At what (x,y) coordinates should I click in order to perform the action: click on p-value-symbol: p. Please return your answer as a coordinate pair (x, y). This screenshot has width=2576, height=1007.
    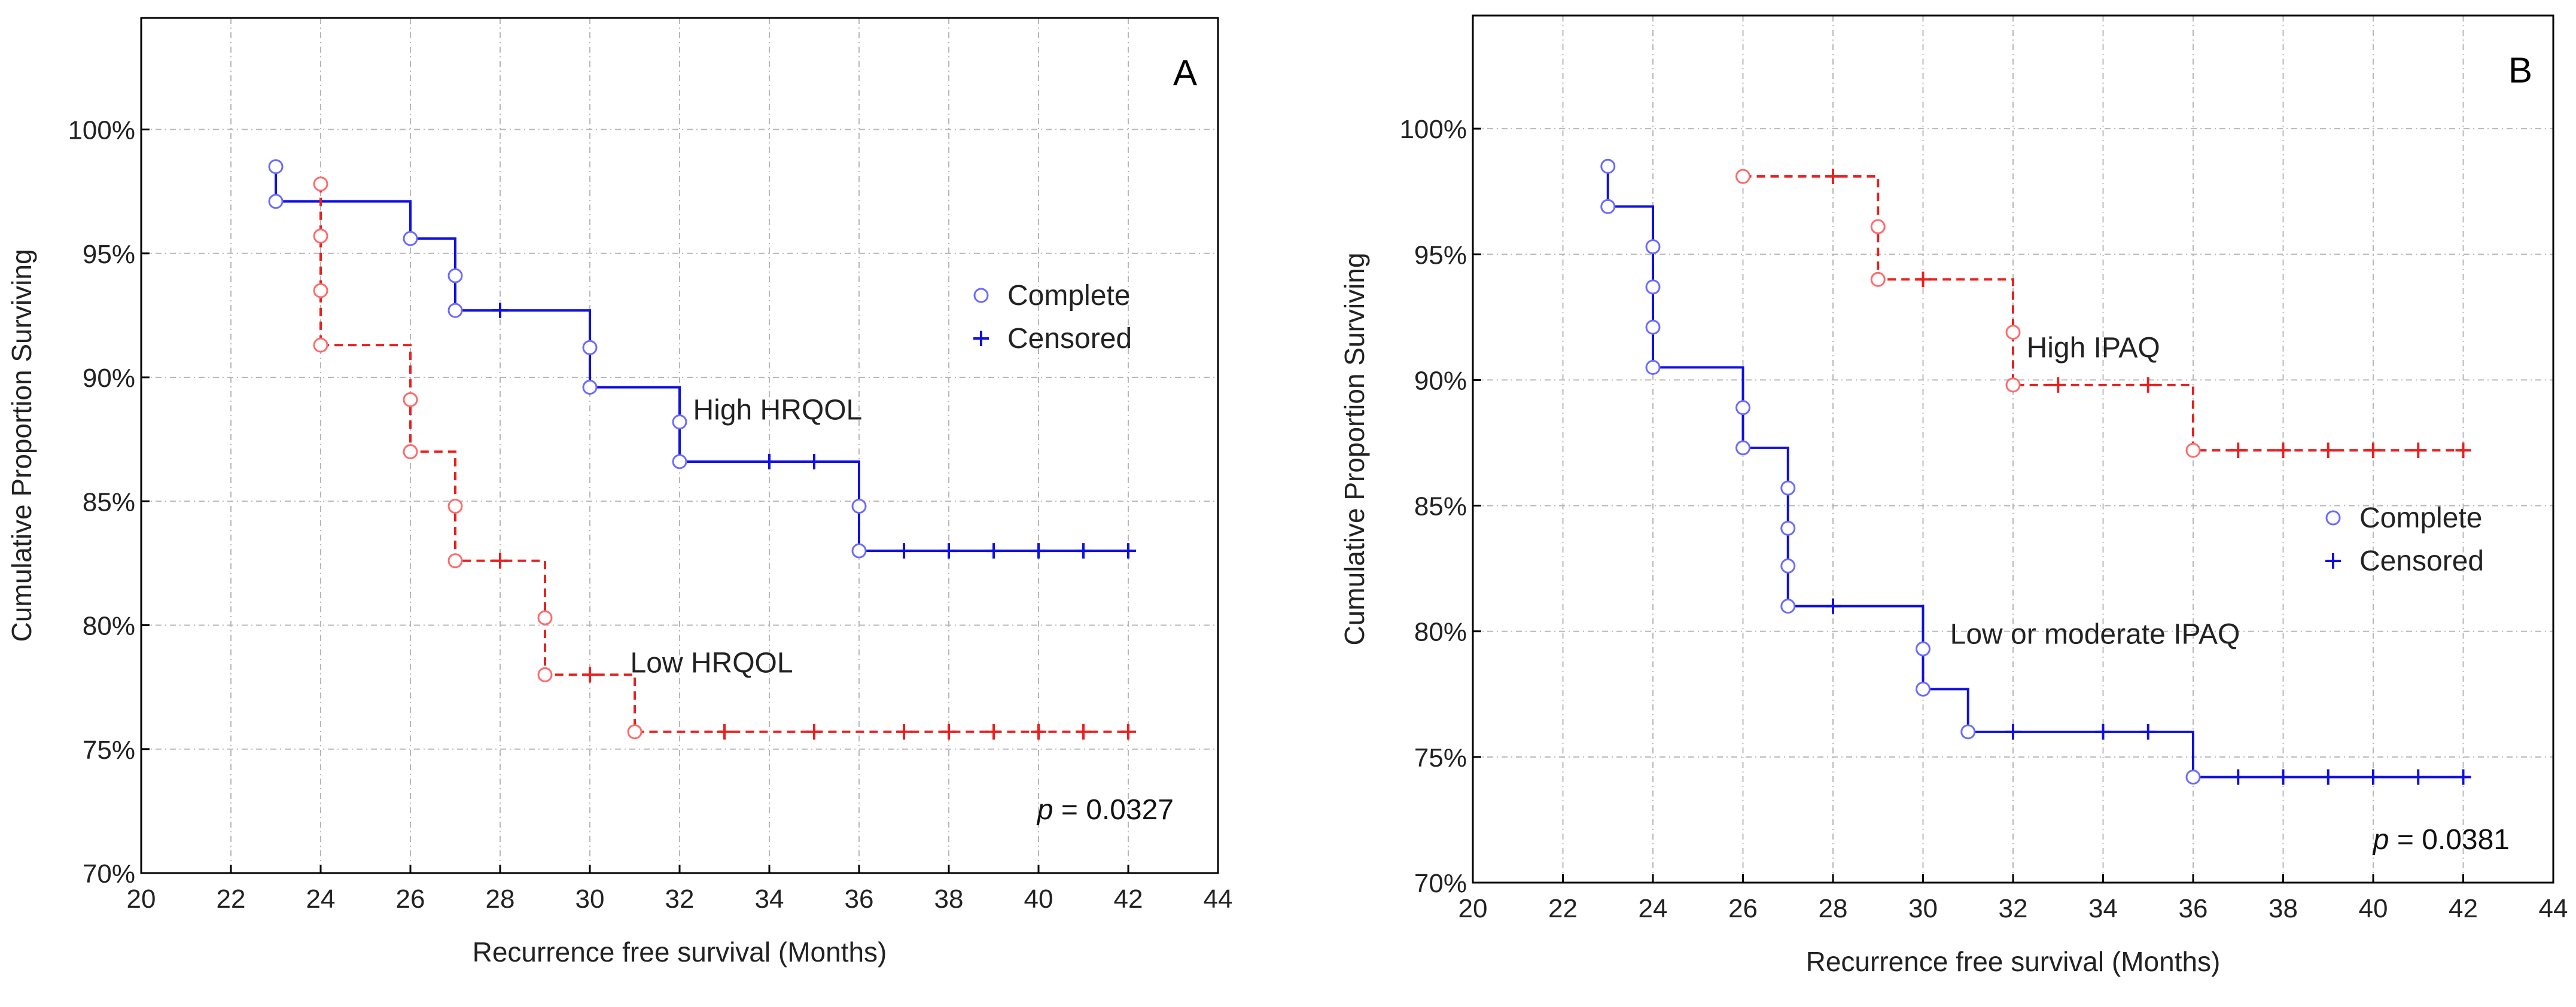
    Looking at the image, I should click on (2380, 840).